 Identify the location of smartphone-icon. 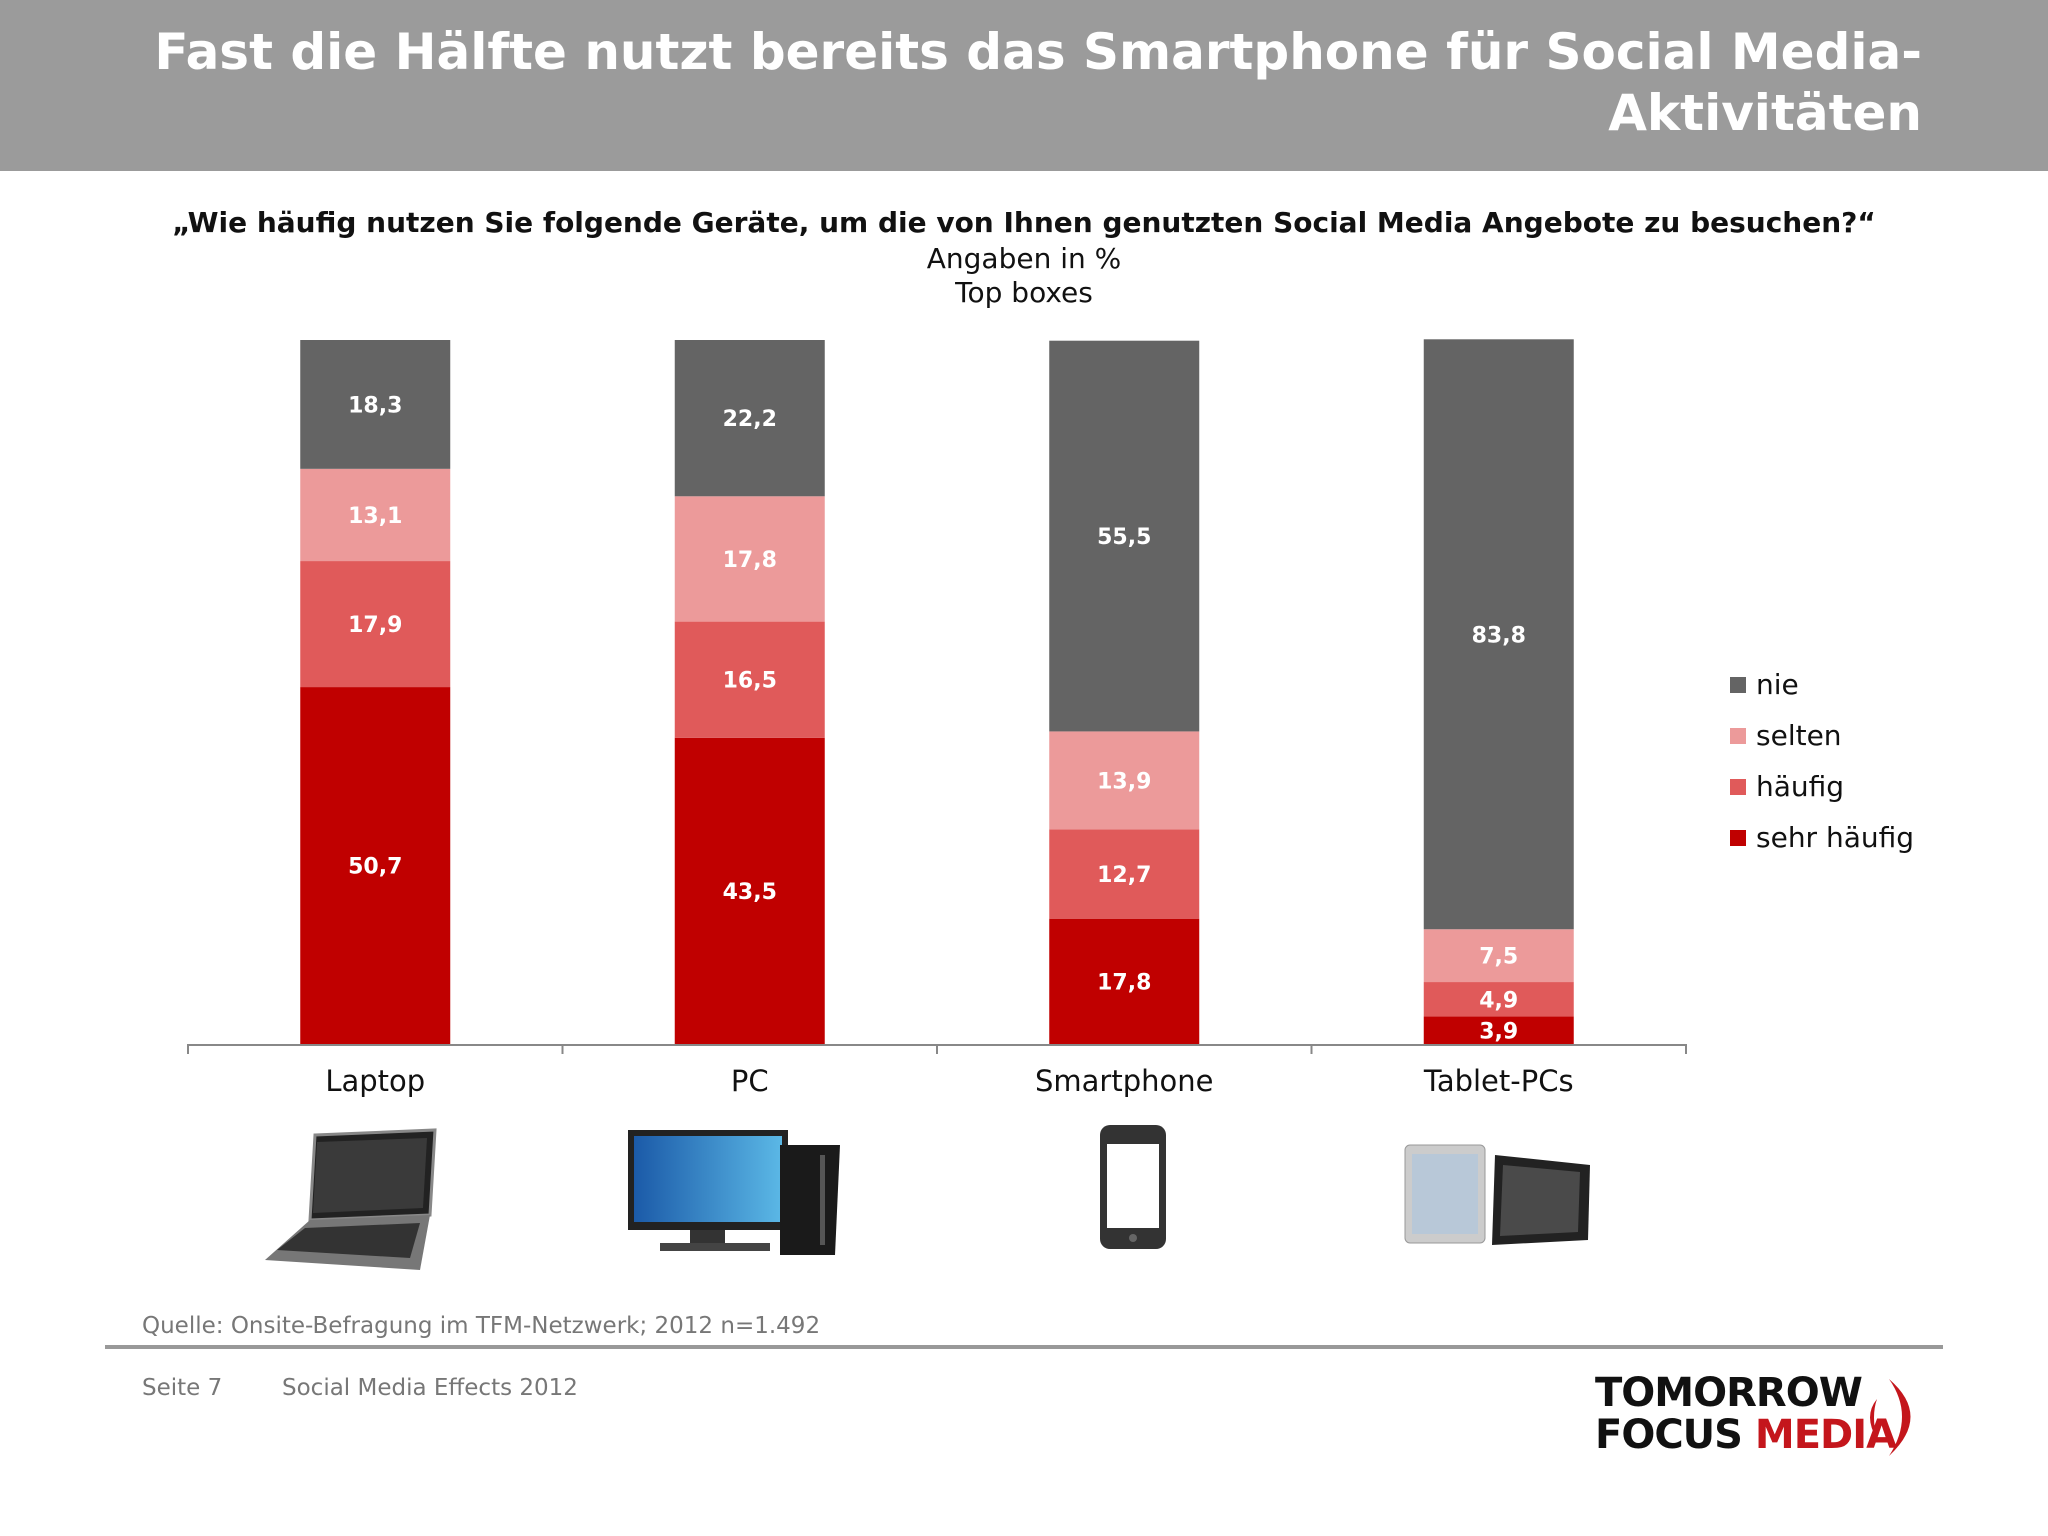
(1133, 1187).